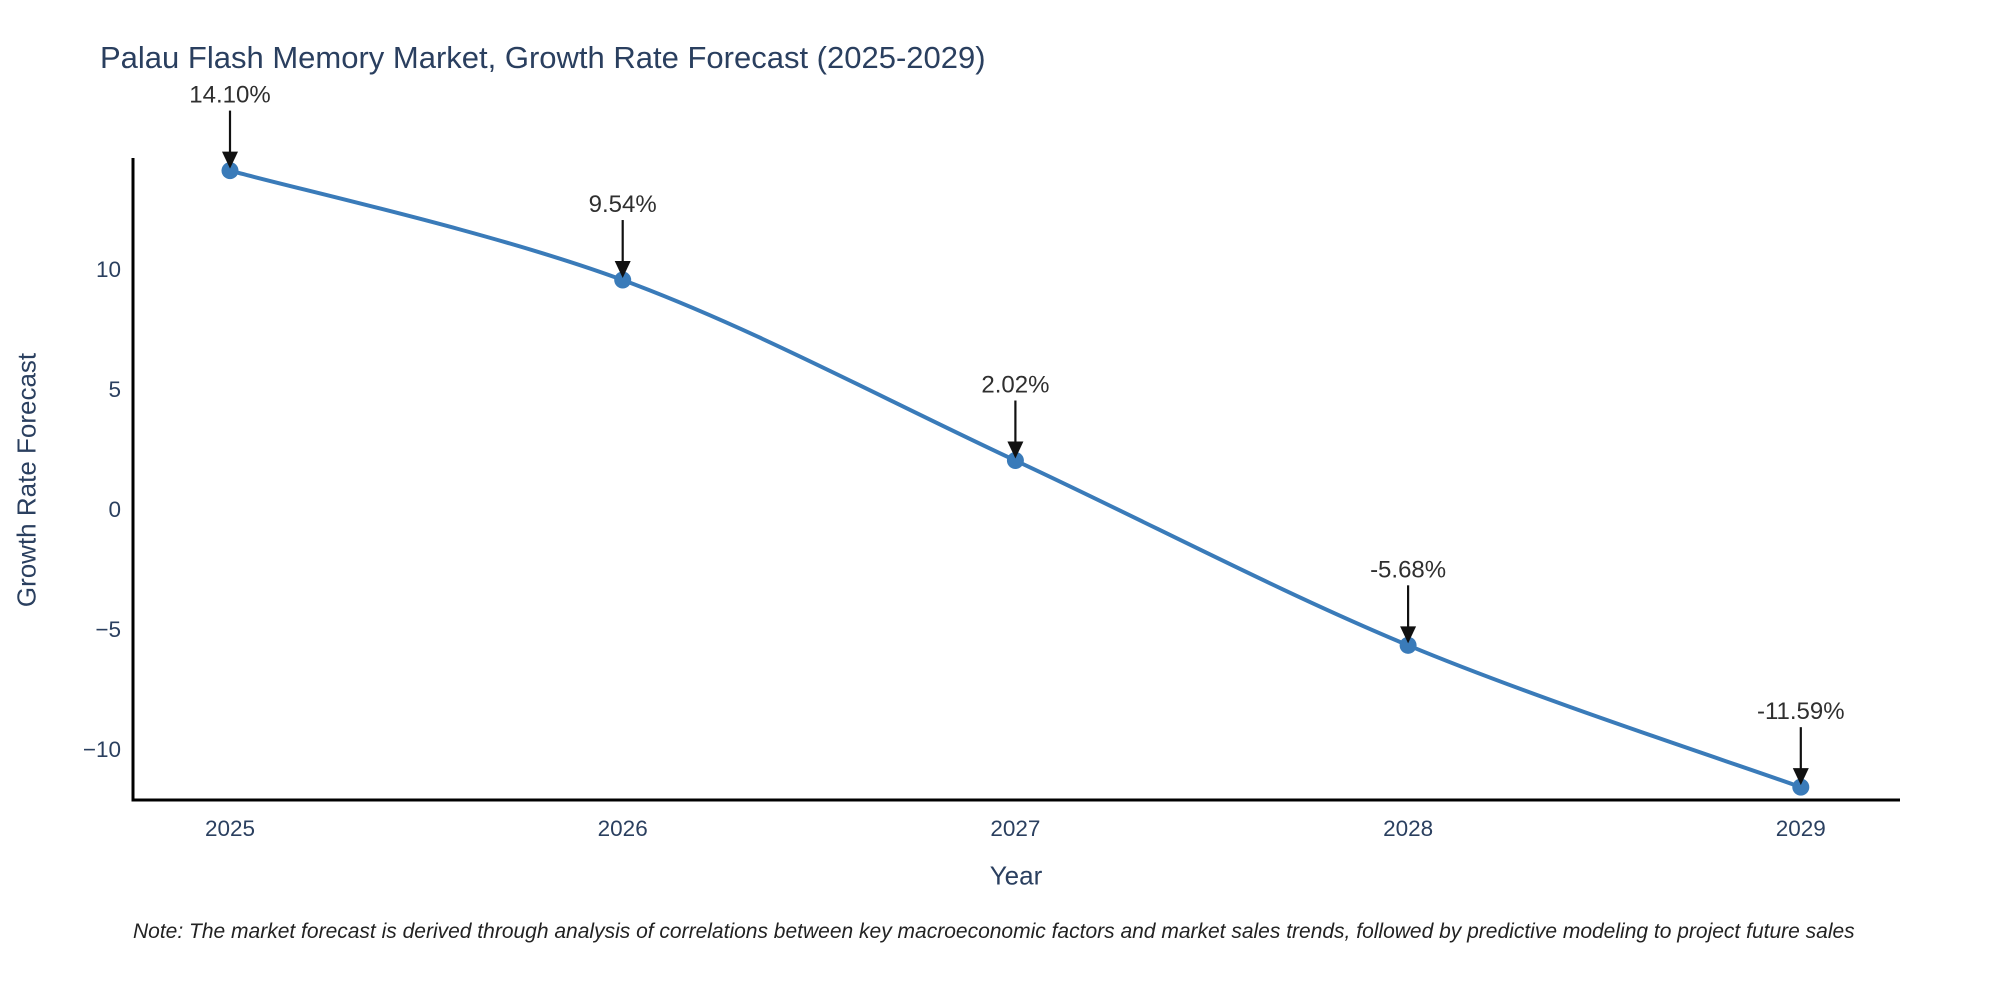  Describe the element at coordinates (114, 509) in the screenshot. I see `y-tick-label: 0` at that location.